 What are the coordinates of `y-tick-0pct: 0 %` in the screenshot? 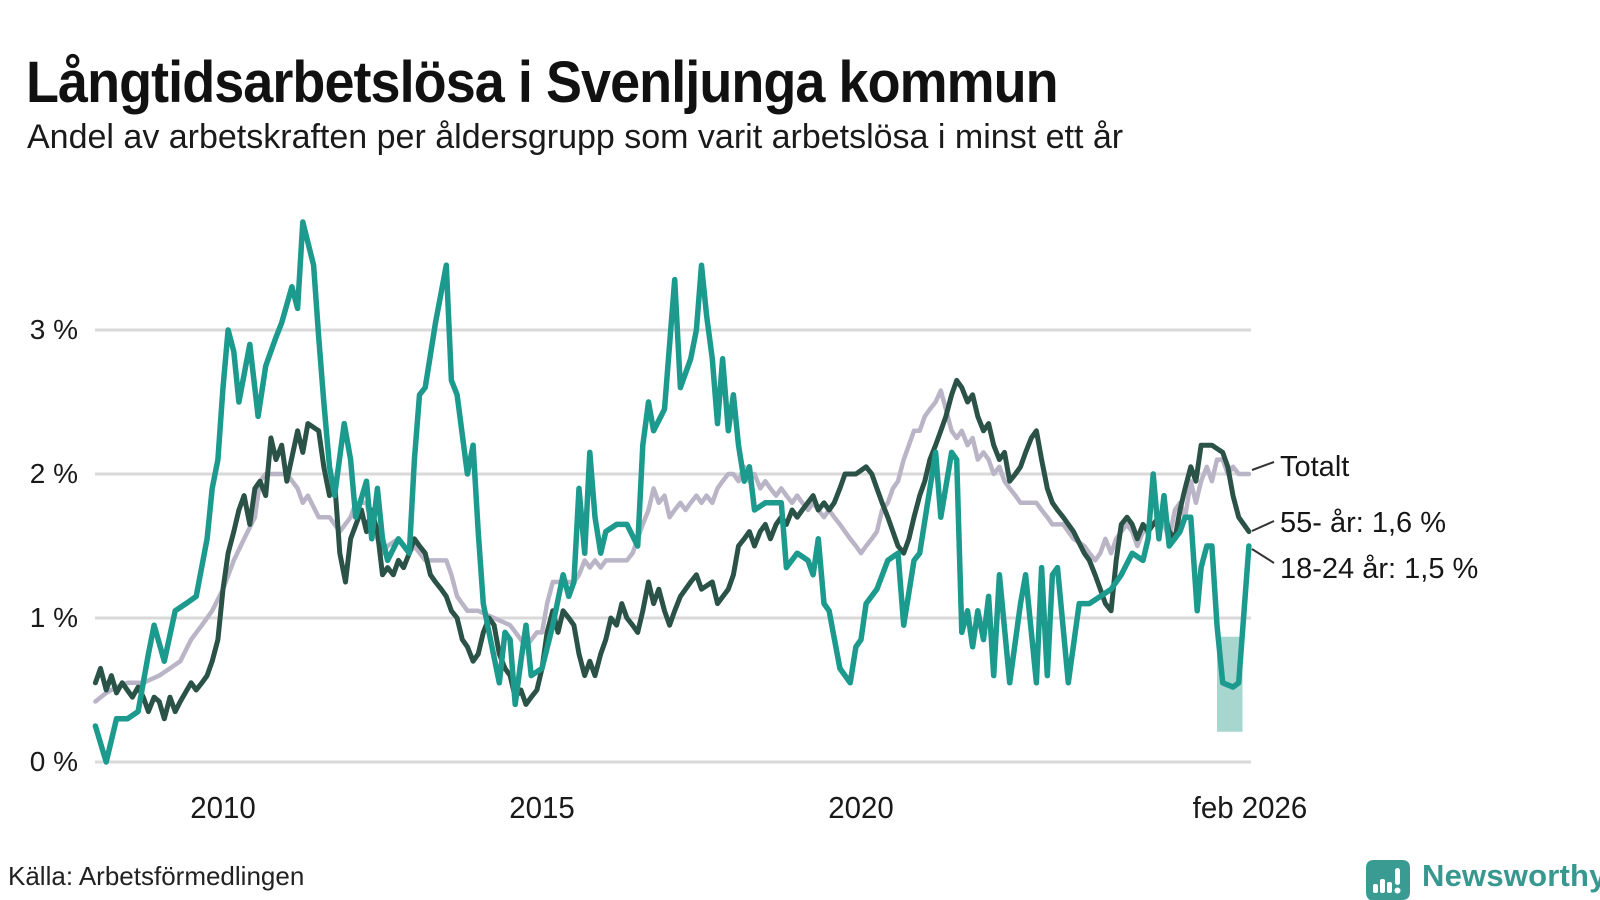 It's located at (53, 761).